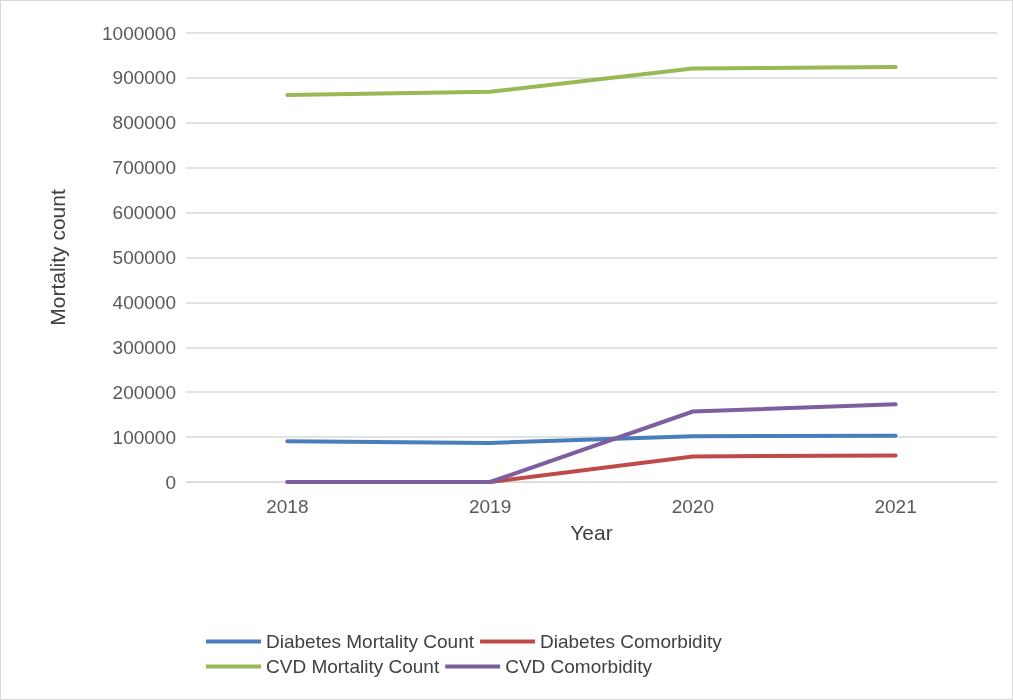  What do you see at coordinates (139, 33) in the screenshot?
I see `y-tick-label: 1000000` at bounding box center [139, 33].